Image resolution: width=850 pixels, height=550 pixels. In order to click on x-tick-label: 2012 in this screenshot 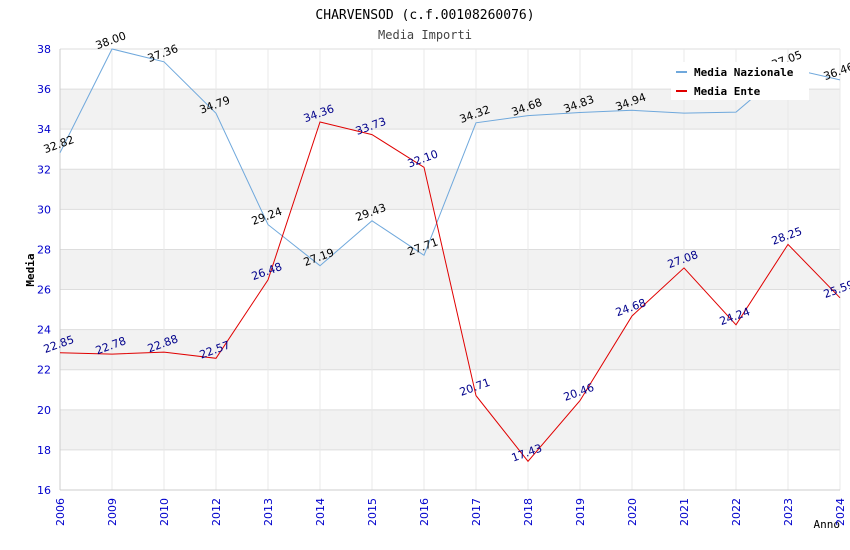, I will do `click(216, 512)`.